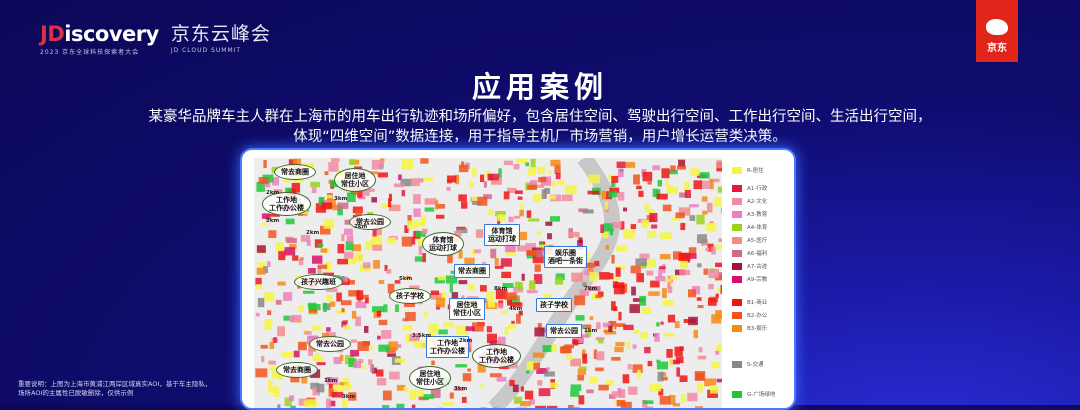 The image size is (1080, 410). What do you see at coordinates (757, 227) in the screenshot?
I see `legend-label: A4-体育` at bounding box center [757, 227].